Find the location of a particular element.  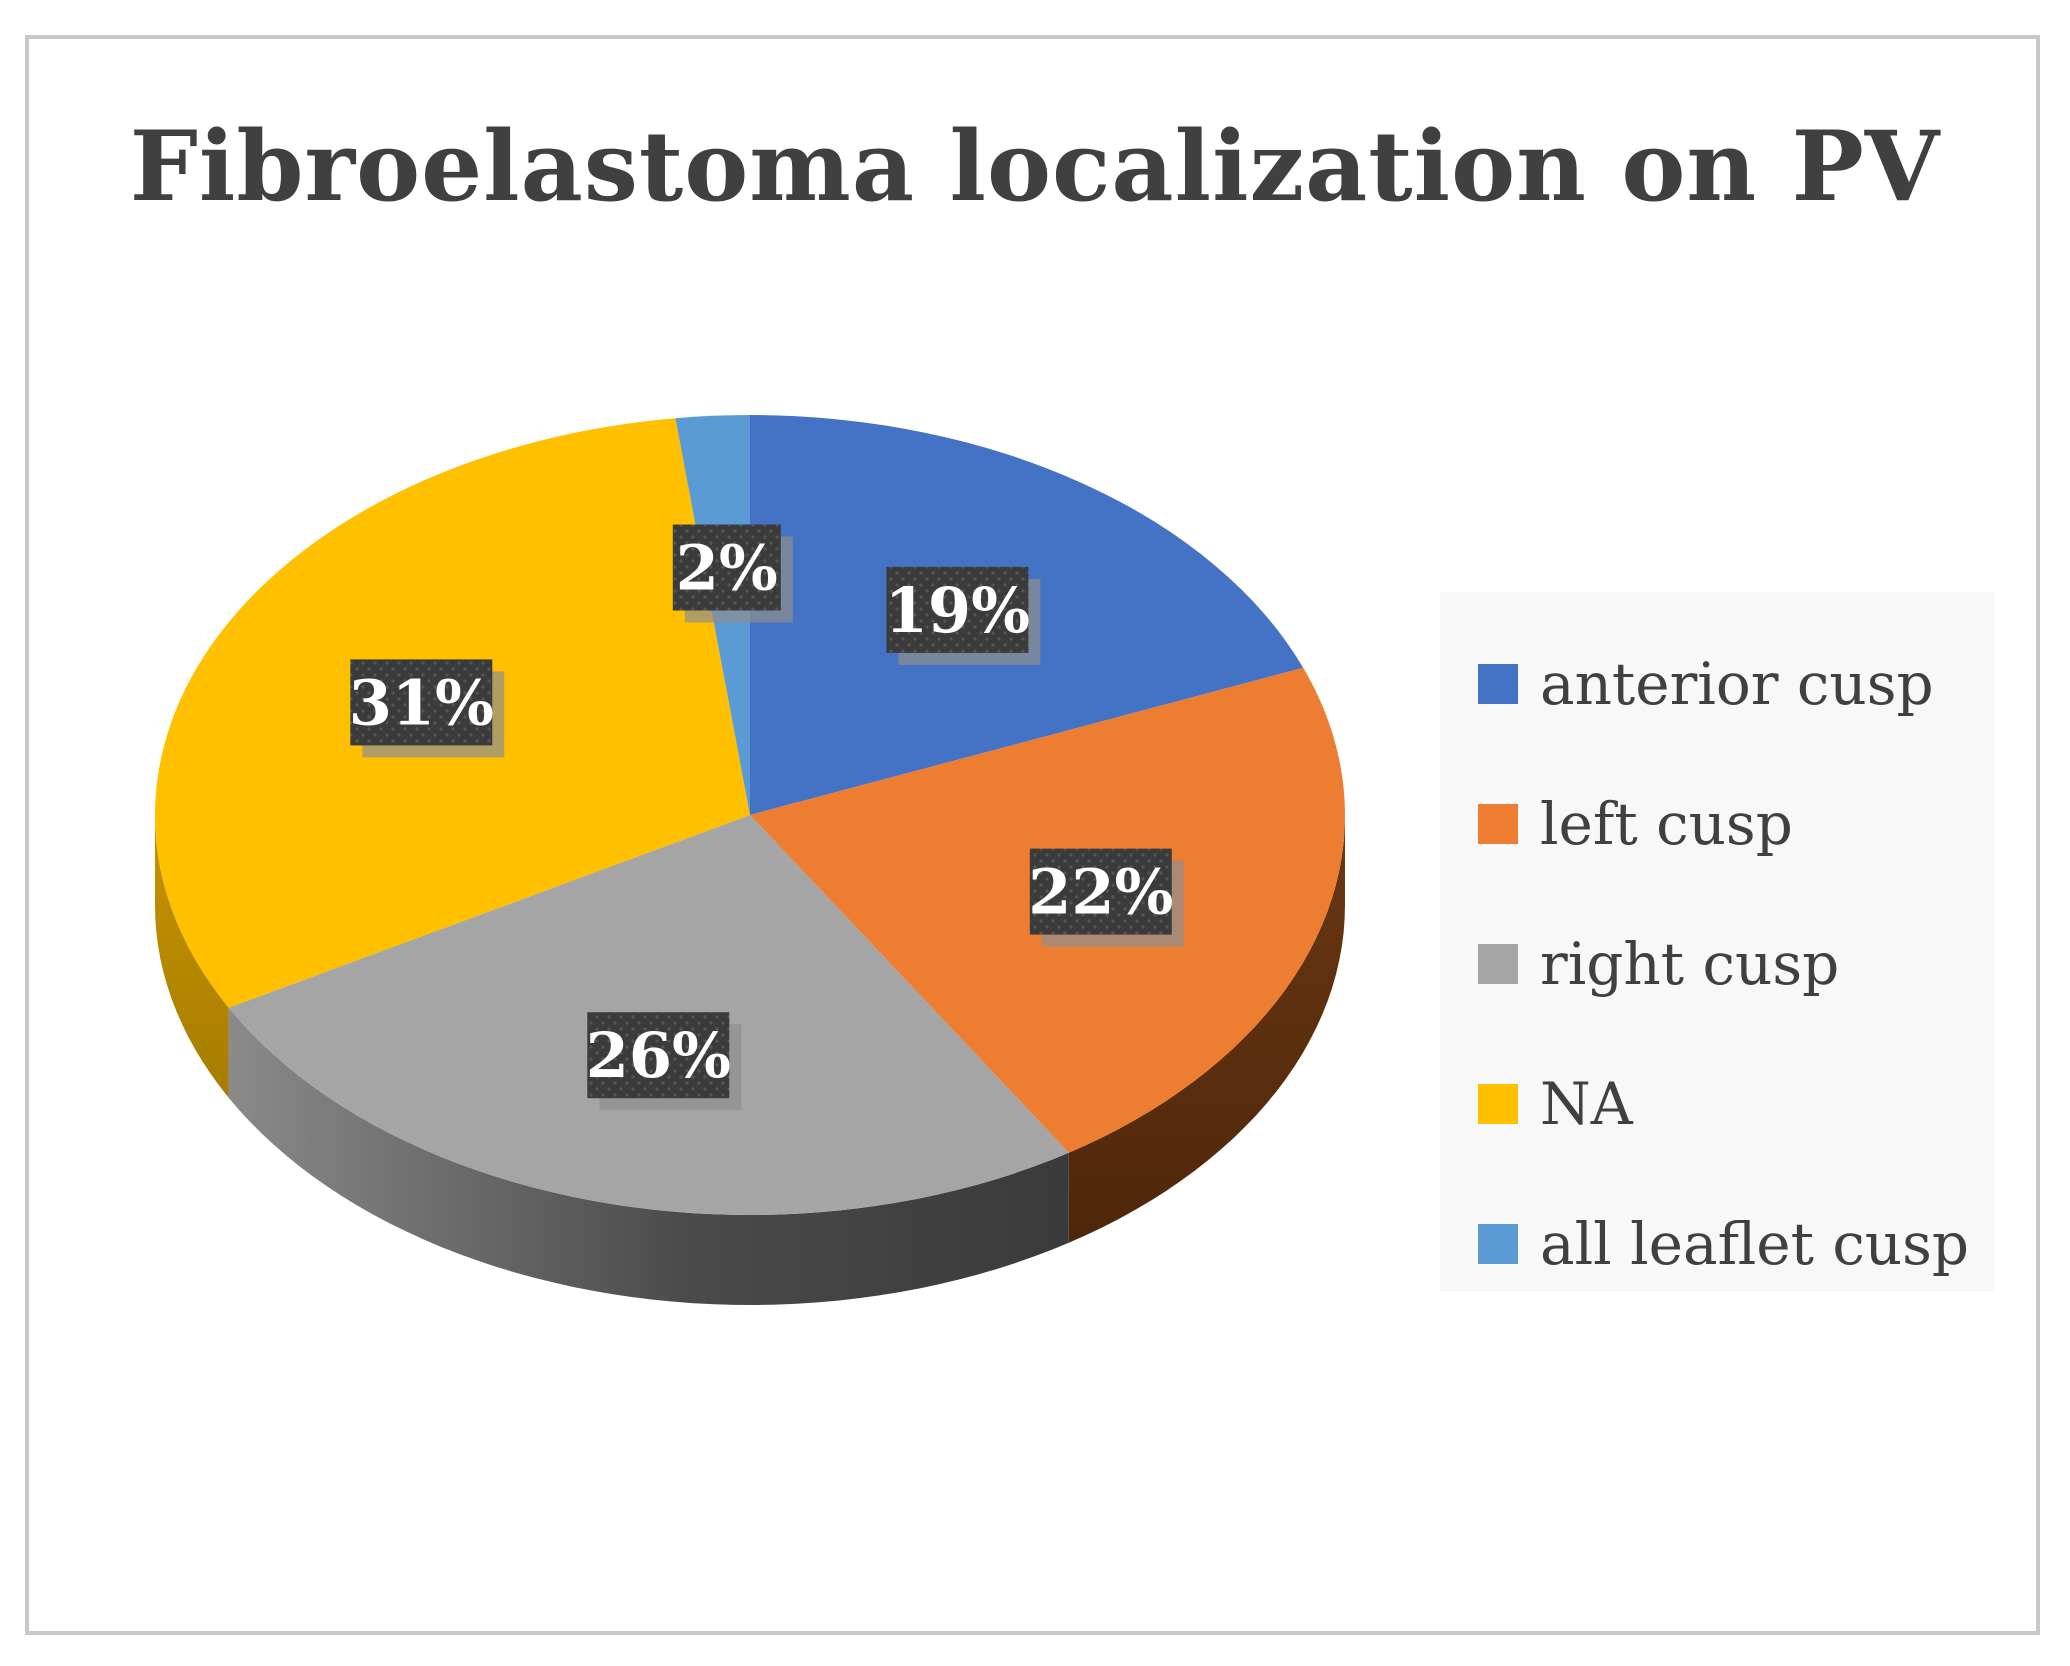

data-label-right-cusp: 26% is located at coordinates (664, 1061).